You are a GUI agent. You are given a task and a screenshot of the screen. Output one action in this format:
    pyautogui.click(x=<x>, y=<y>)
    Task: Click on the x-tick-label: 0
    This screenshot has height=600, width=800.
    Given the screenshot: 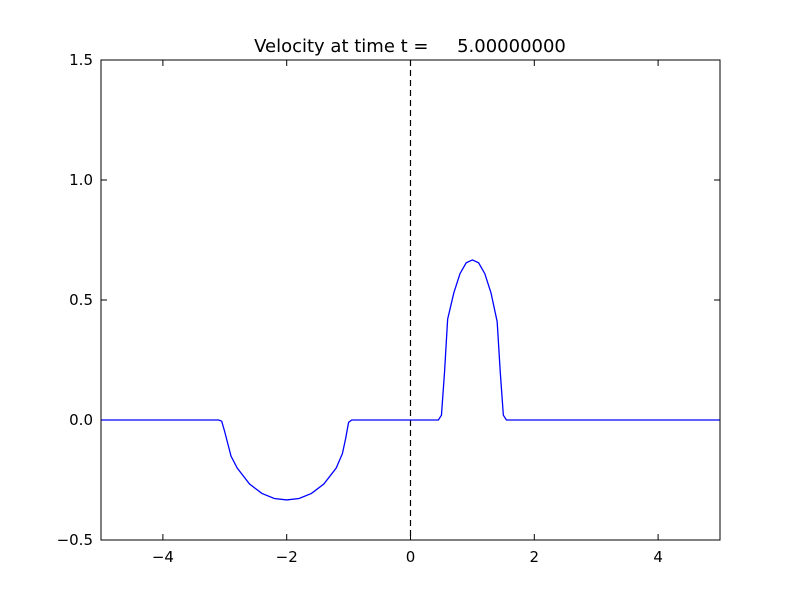 What is the action you would take?
    pyautogui.click(x=411, y=557)
    